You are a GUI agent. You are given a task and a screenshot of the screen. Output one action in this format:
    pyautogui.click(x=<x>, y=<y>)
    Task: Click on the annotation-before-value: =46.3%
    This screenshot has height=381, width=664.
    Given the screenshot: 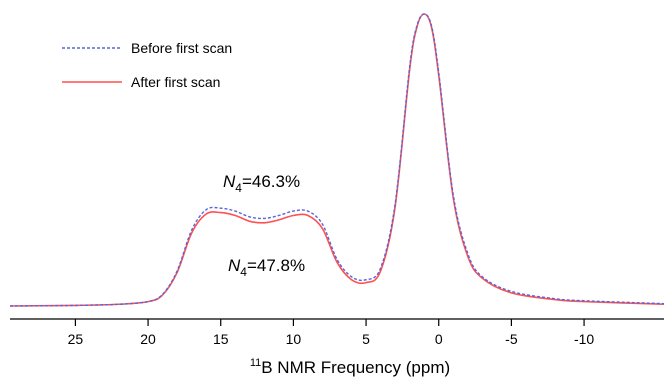 What is the action you would take?
    pyautogui.click(x=271, y=181)
    